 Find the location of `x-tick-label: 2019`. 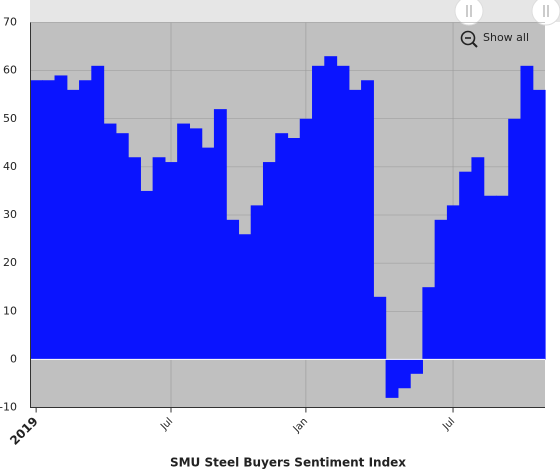

x-tick-label: 2019 is located at coordinates (24, 431).